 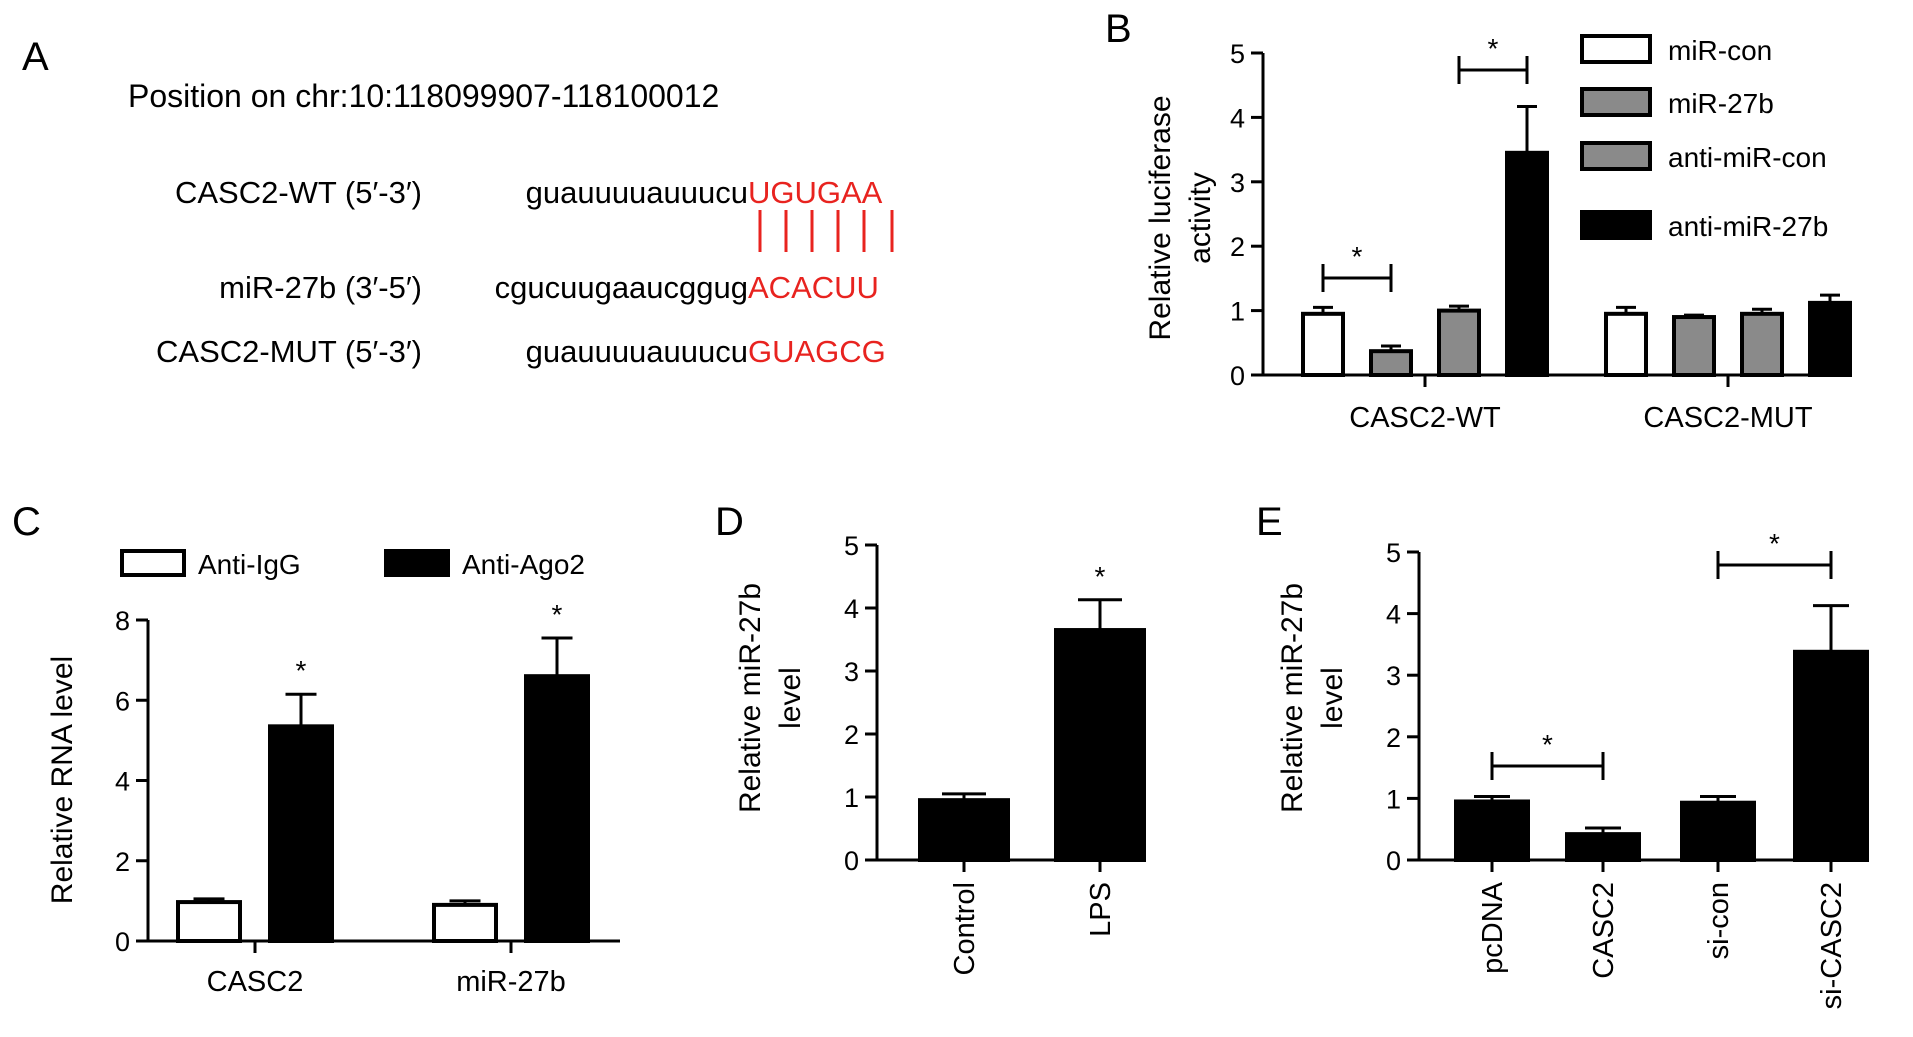 I want to click on chart-b-ylabel-line2: activity, so click(x=1200, y=218).